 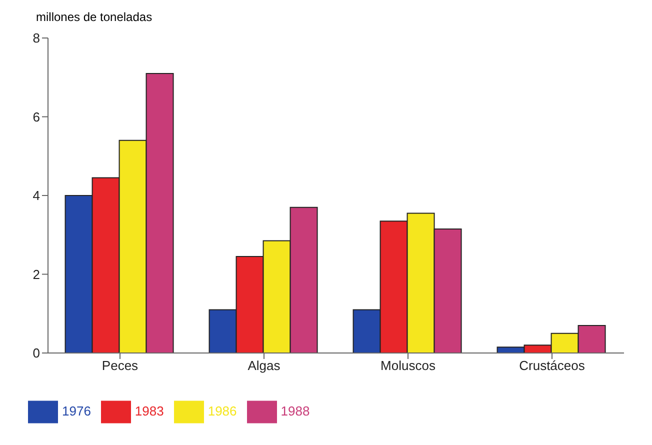 I want to click on legend-label: 1986, so click(x=222, y=410).